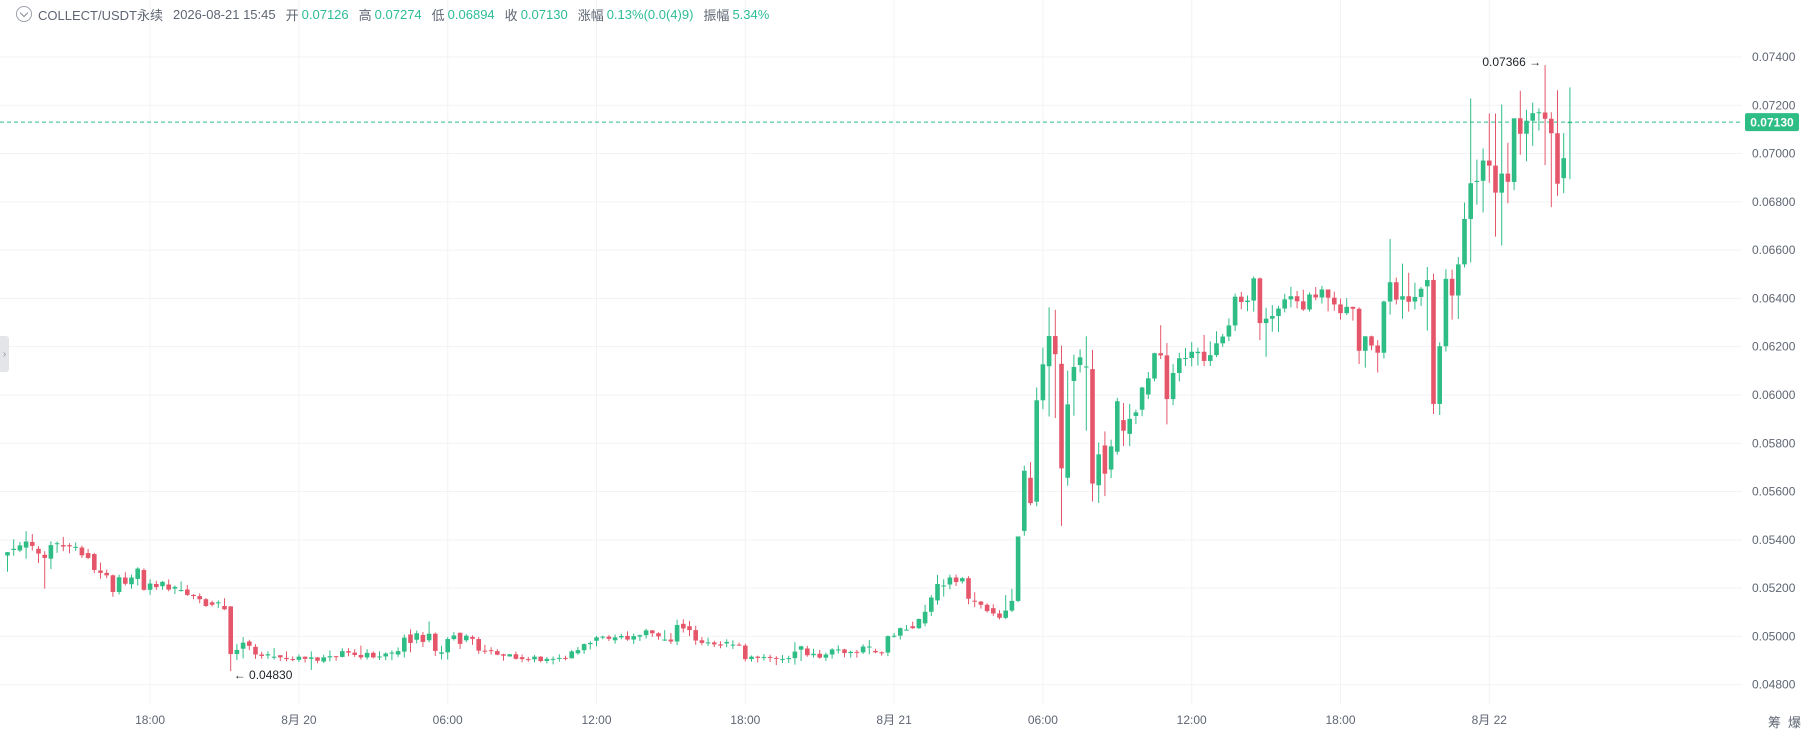 This screenshot has width=1805, height=735. What do you see at coordinates (24, 14) in the screenshot?
I see `collapse-chevron-icon` at bounding box center [24, 14].